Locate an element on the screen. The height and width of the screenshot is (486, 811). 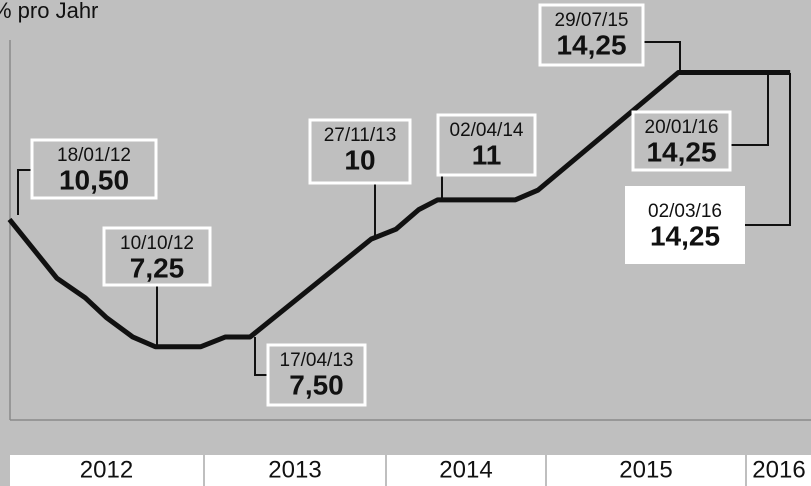
x-tick-label: 2016 is located at coordinates (778, 469).